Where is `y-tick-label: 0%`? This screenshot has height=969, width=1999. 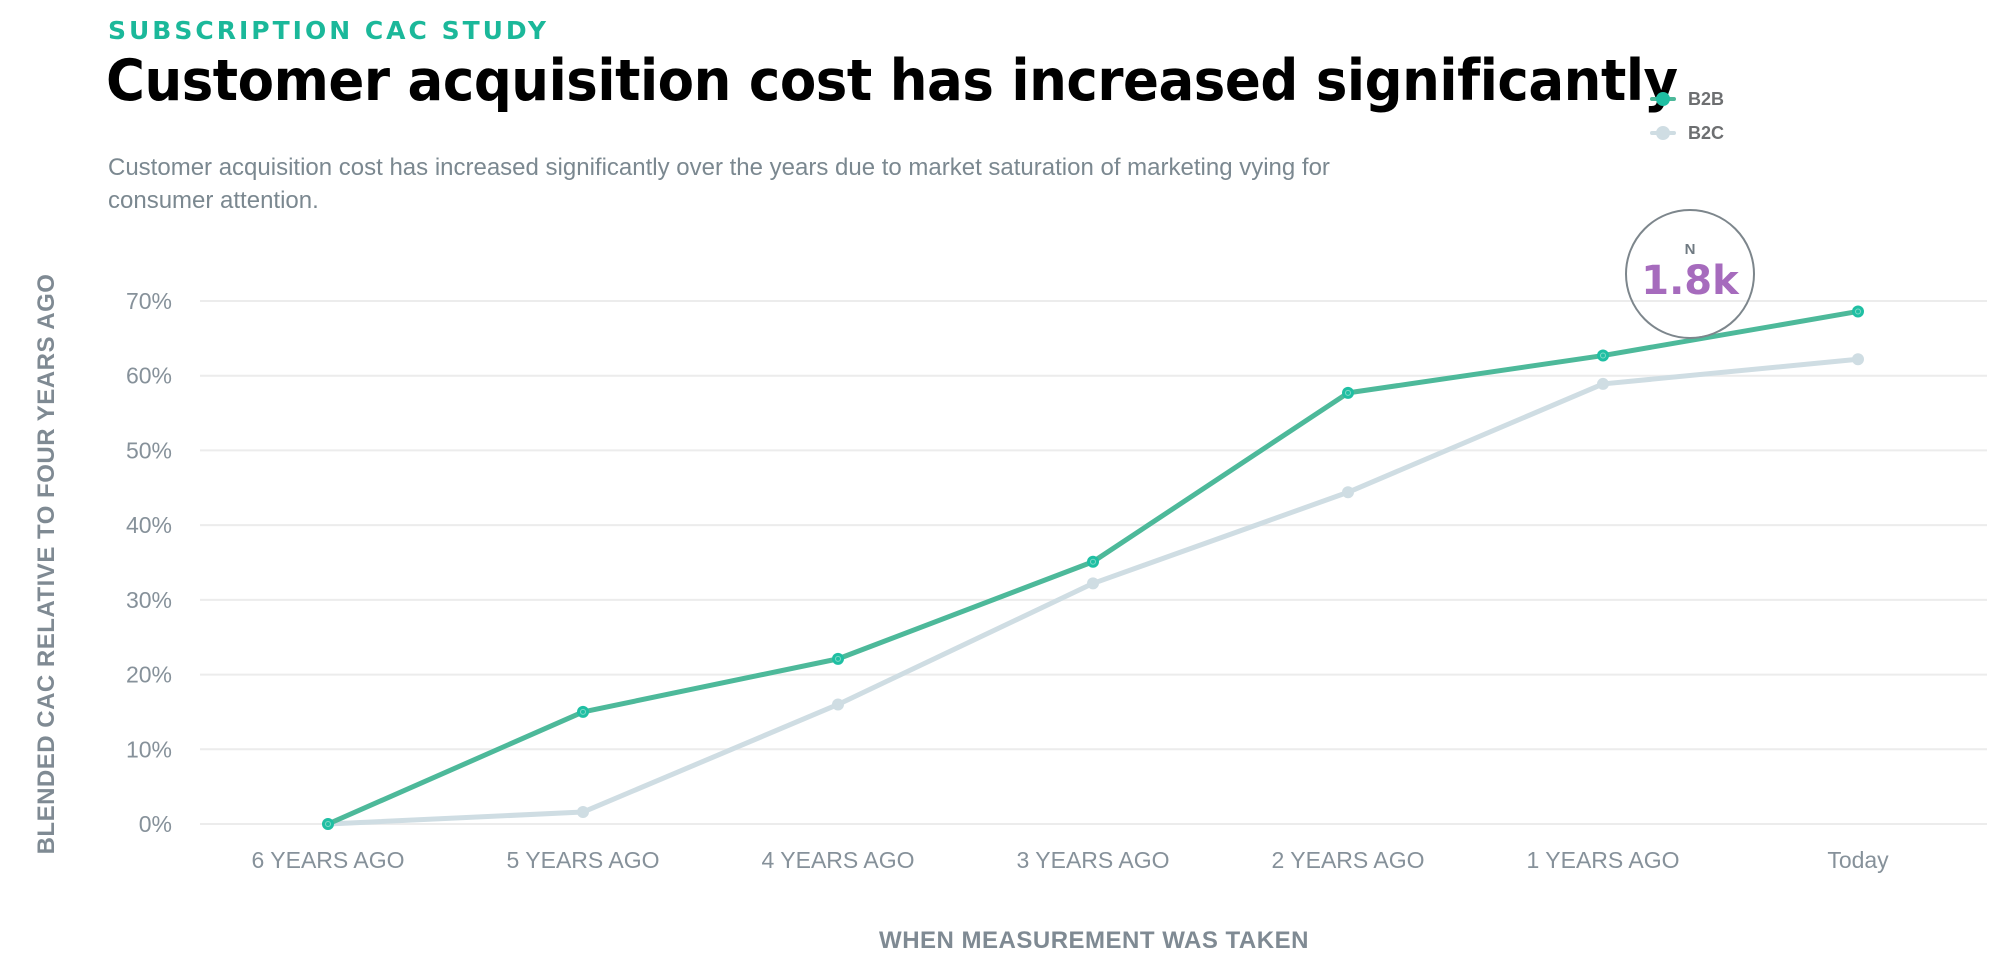 y-tick-label: 0% is located at coordinates (155, 824).